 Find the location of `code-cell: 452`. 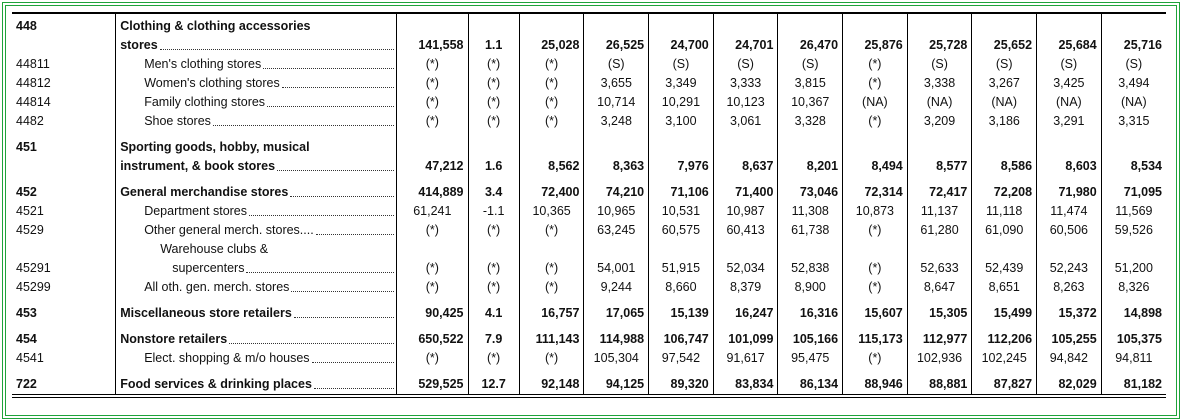

code-cell: 452 is located at coordinates (26, 192).